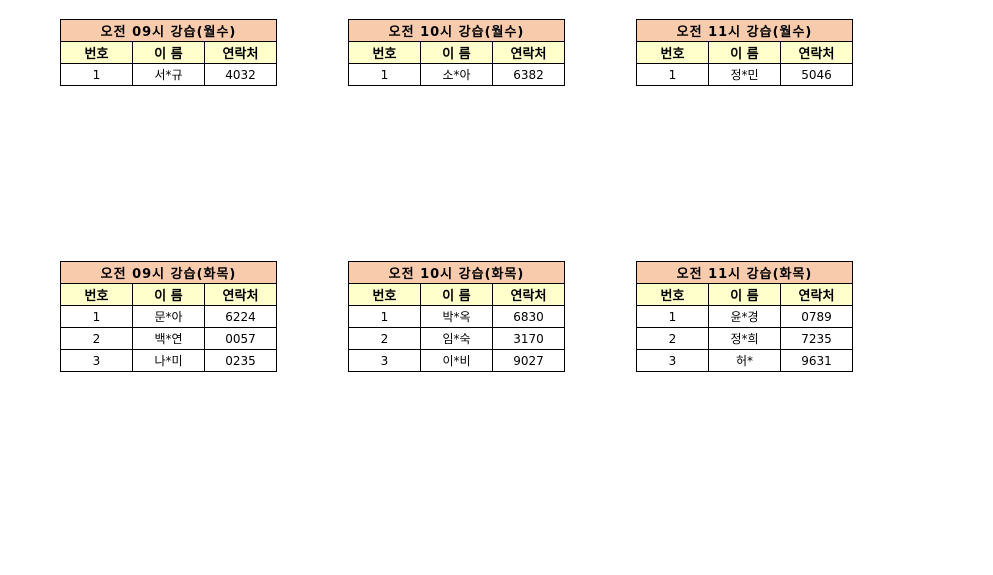 The image size is (993, 575). I want to click on table-row: 2 백*연 0057, so click(168, 338).